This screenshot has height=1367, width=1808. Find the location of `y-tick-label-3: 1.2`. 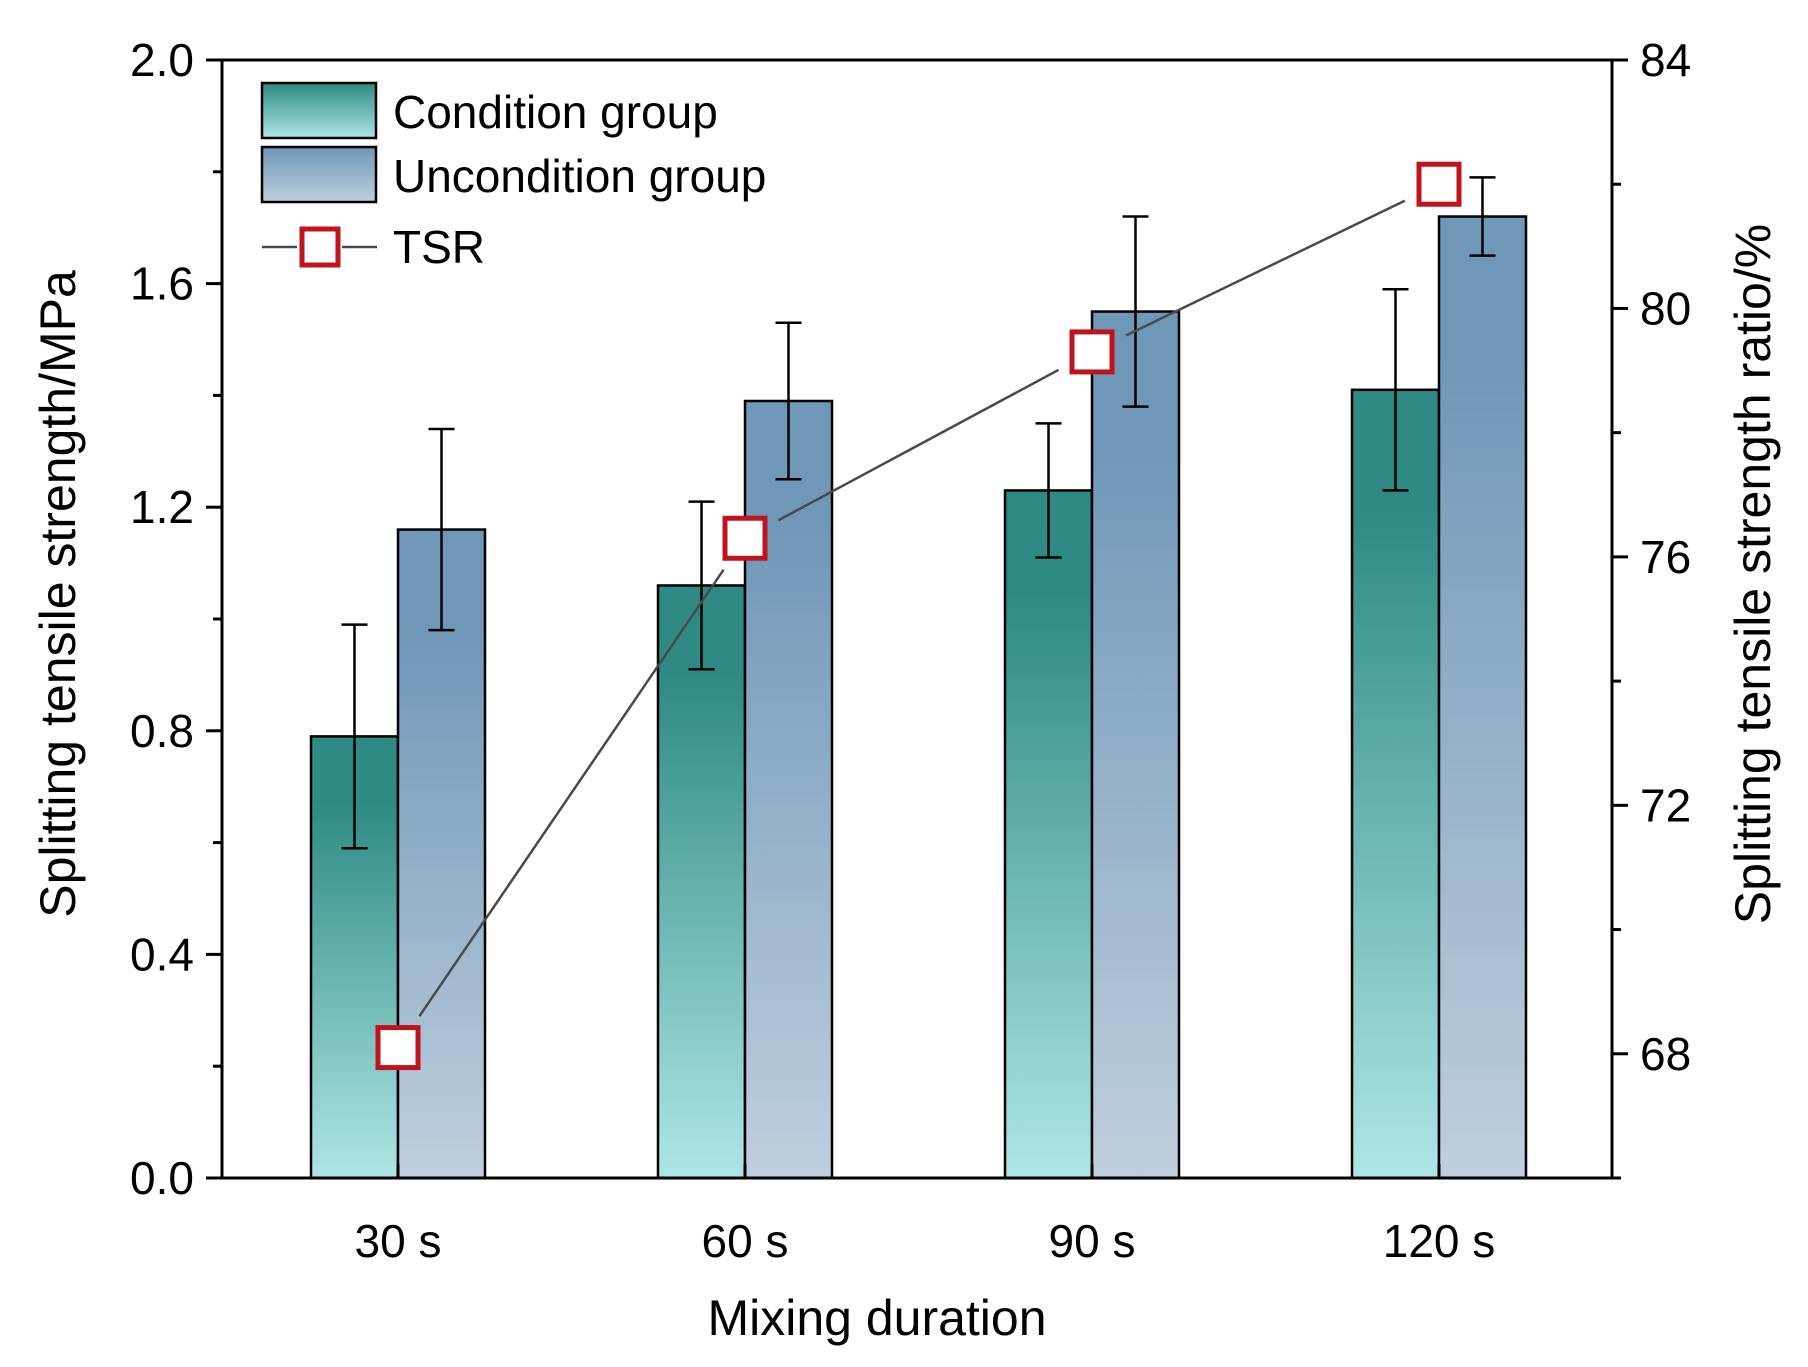

y-tick-label-3: 1.2 is located at coordinates (162, 507).